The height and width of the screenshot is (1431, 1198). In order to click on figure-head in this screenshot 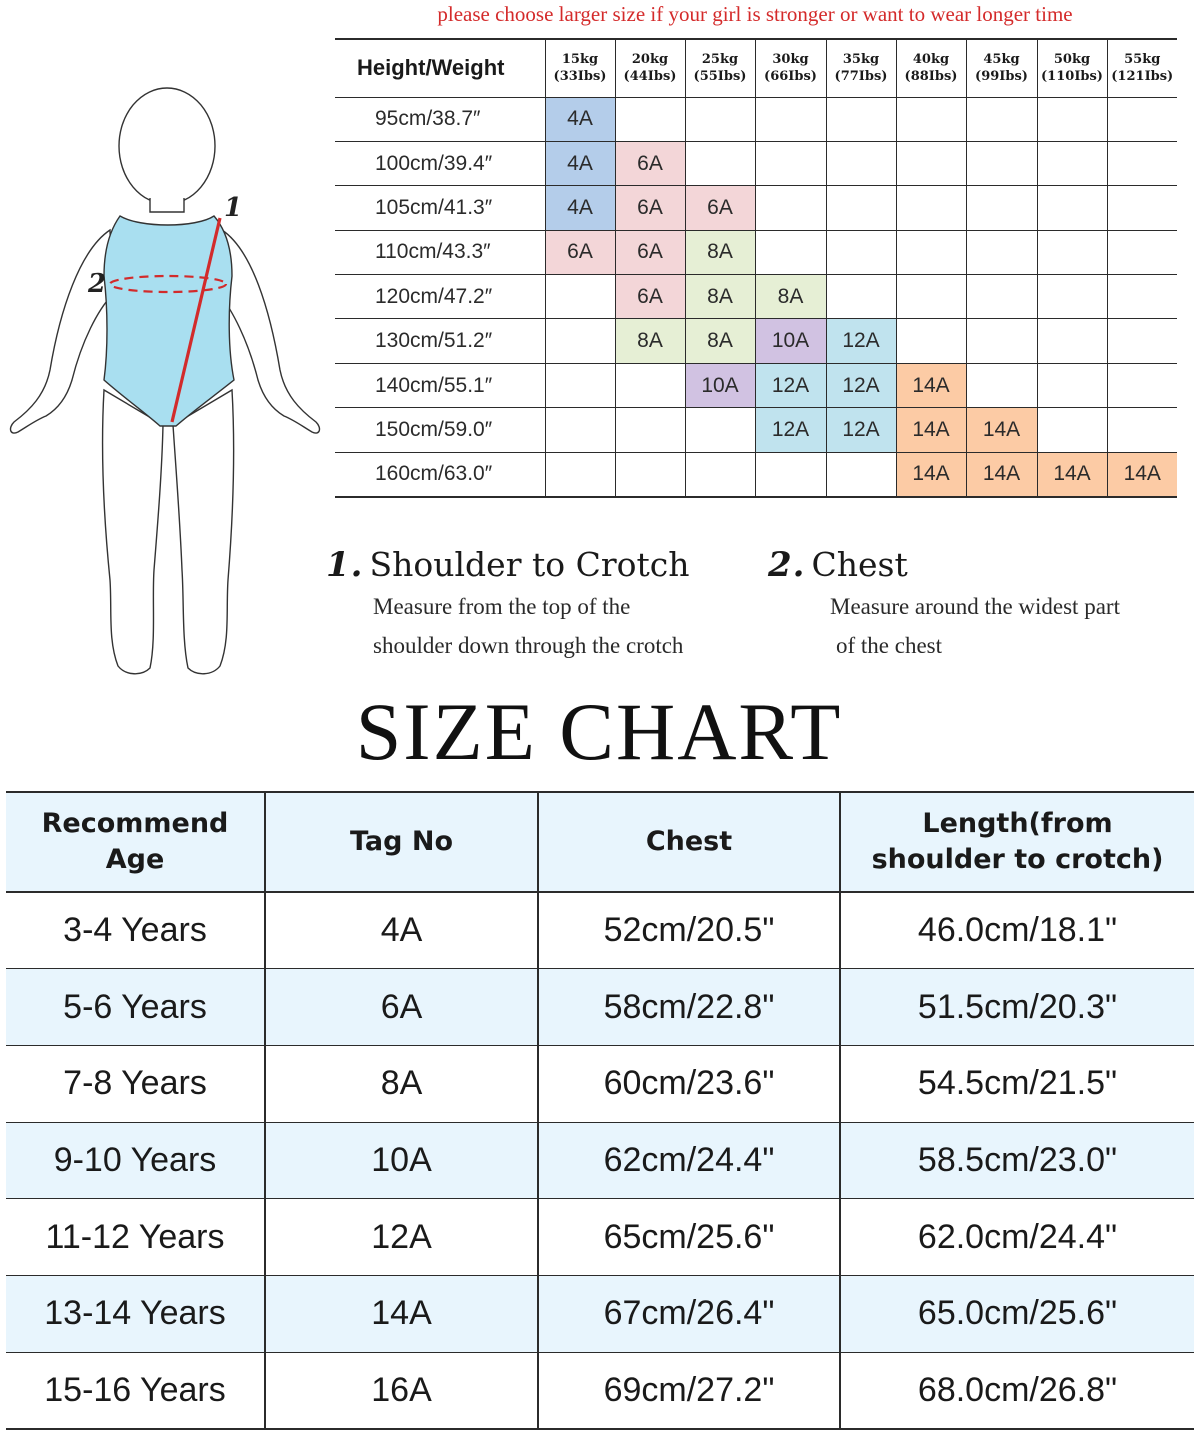, I will do `click(167, 146)`.